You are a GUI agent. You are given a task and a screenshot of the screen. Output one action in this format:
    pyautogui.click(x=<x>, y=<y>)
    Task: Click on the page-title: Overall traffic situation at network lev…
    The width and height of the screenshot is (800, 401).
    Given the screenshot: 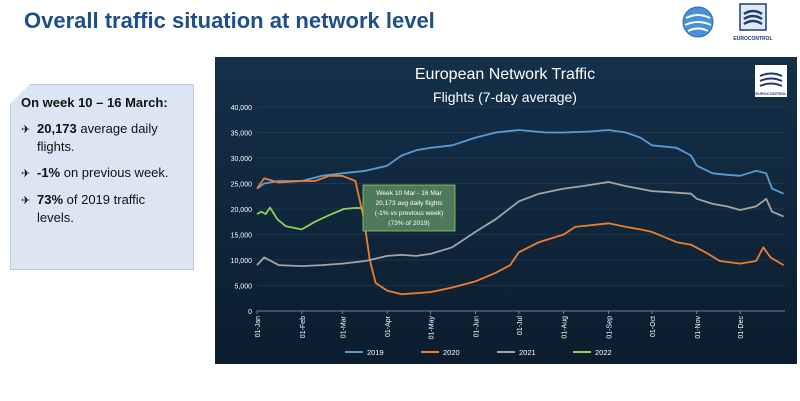 What is the action you would take?
    pyautogui.click(x=229, y=20)
    